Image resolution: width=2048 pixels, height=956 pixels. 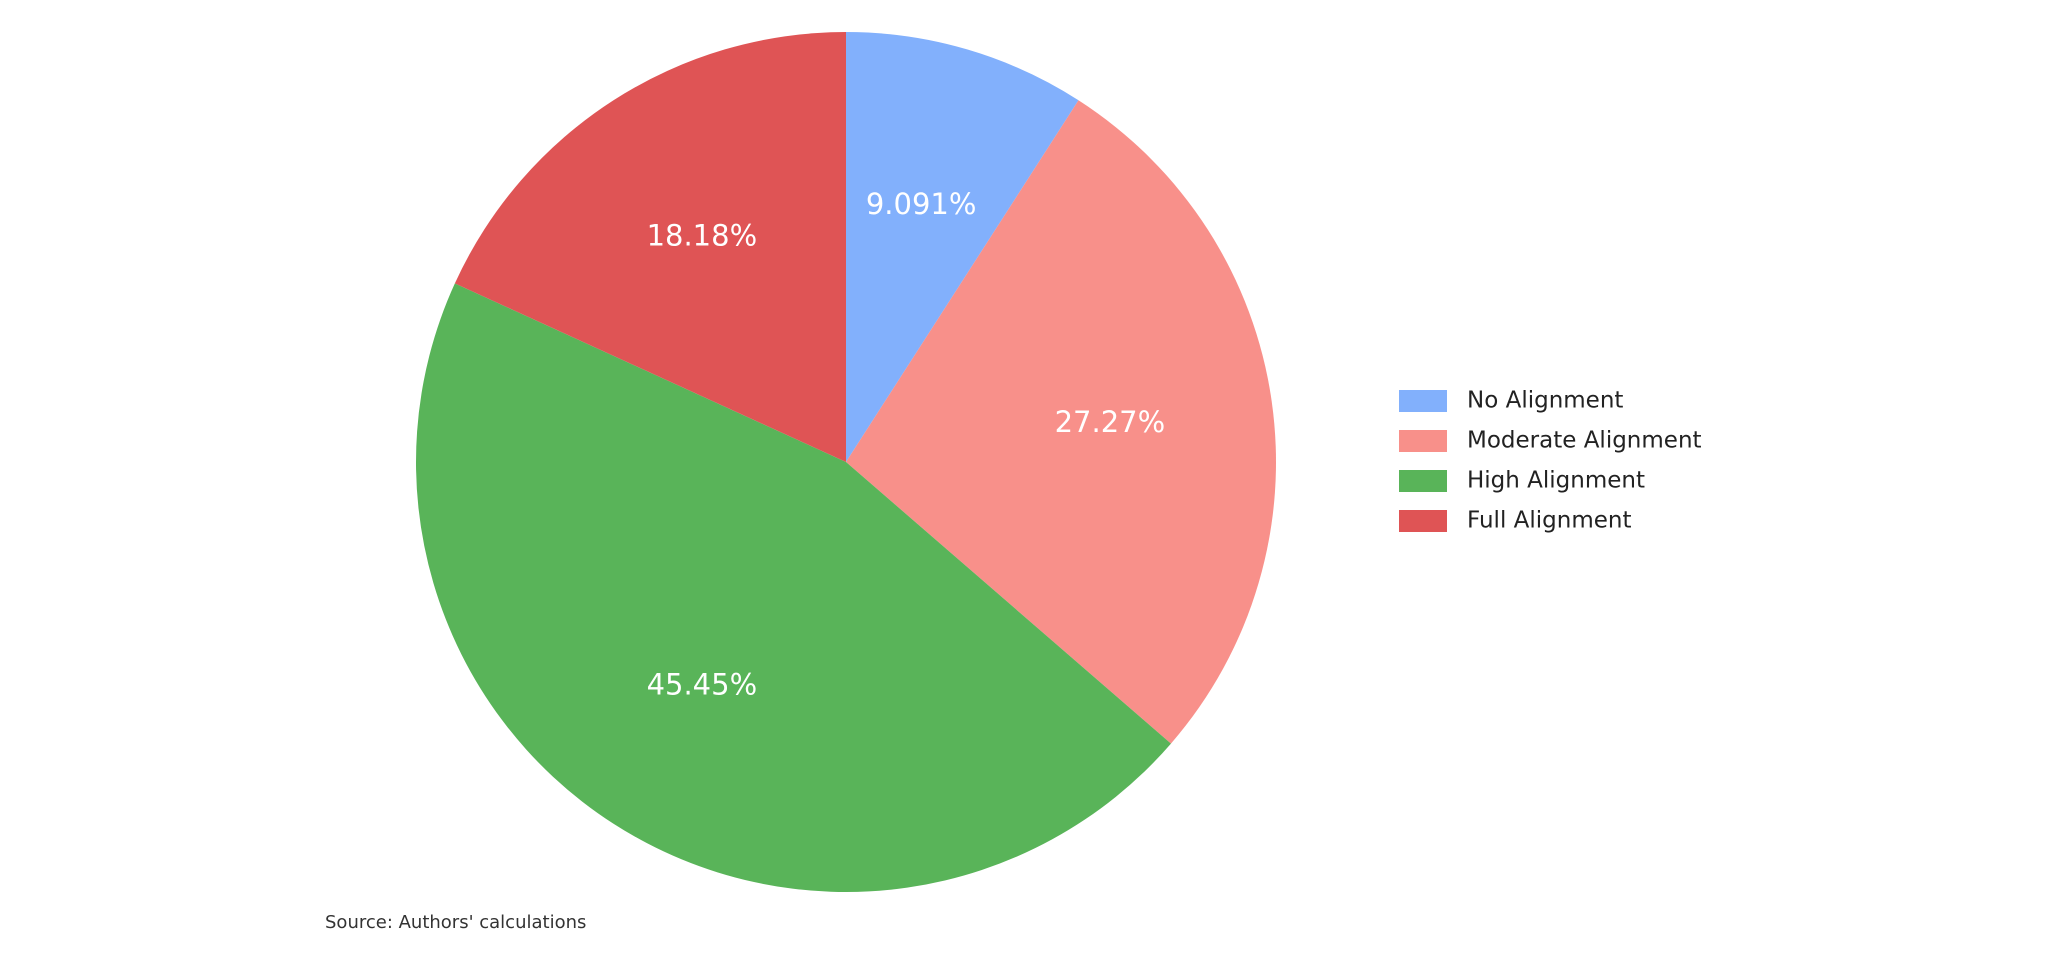 I want to click on slice-value-label: 45.45%, so click(x=702, y=684).